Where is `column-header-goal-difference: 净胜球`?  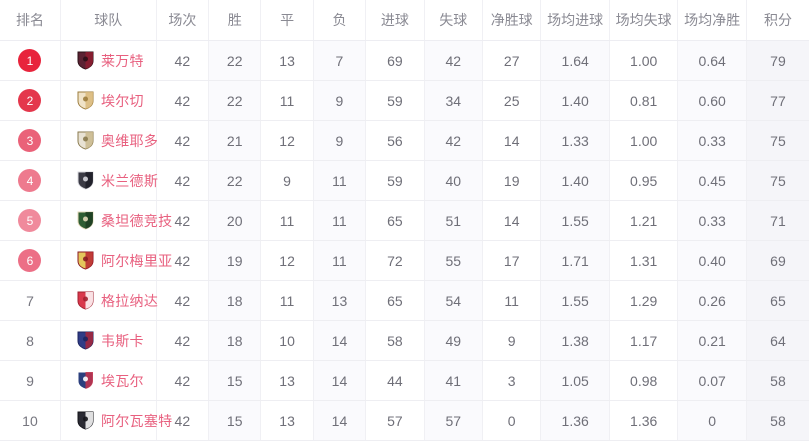
column-header-goal-difference: 净胜球 is located at coordinates (511, 20).